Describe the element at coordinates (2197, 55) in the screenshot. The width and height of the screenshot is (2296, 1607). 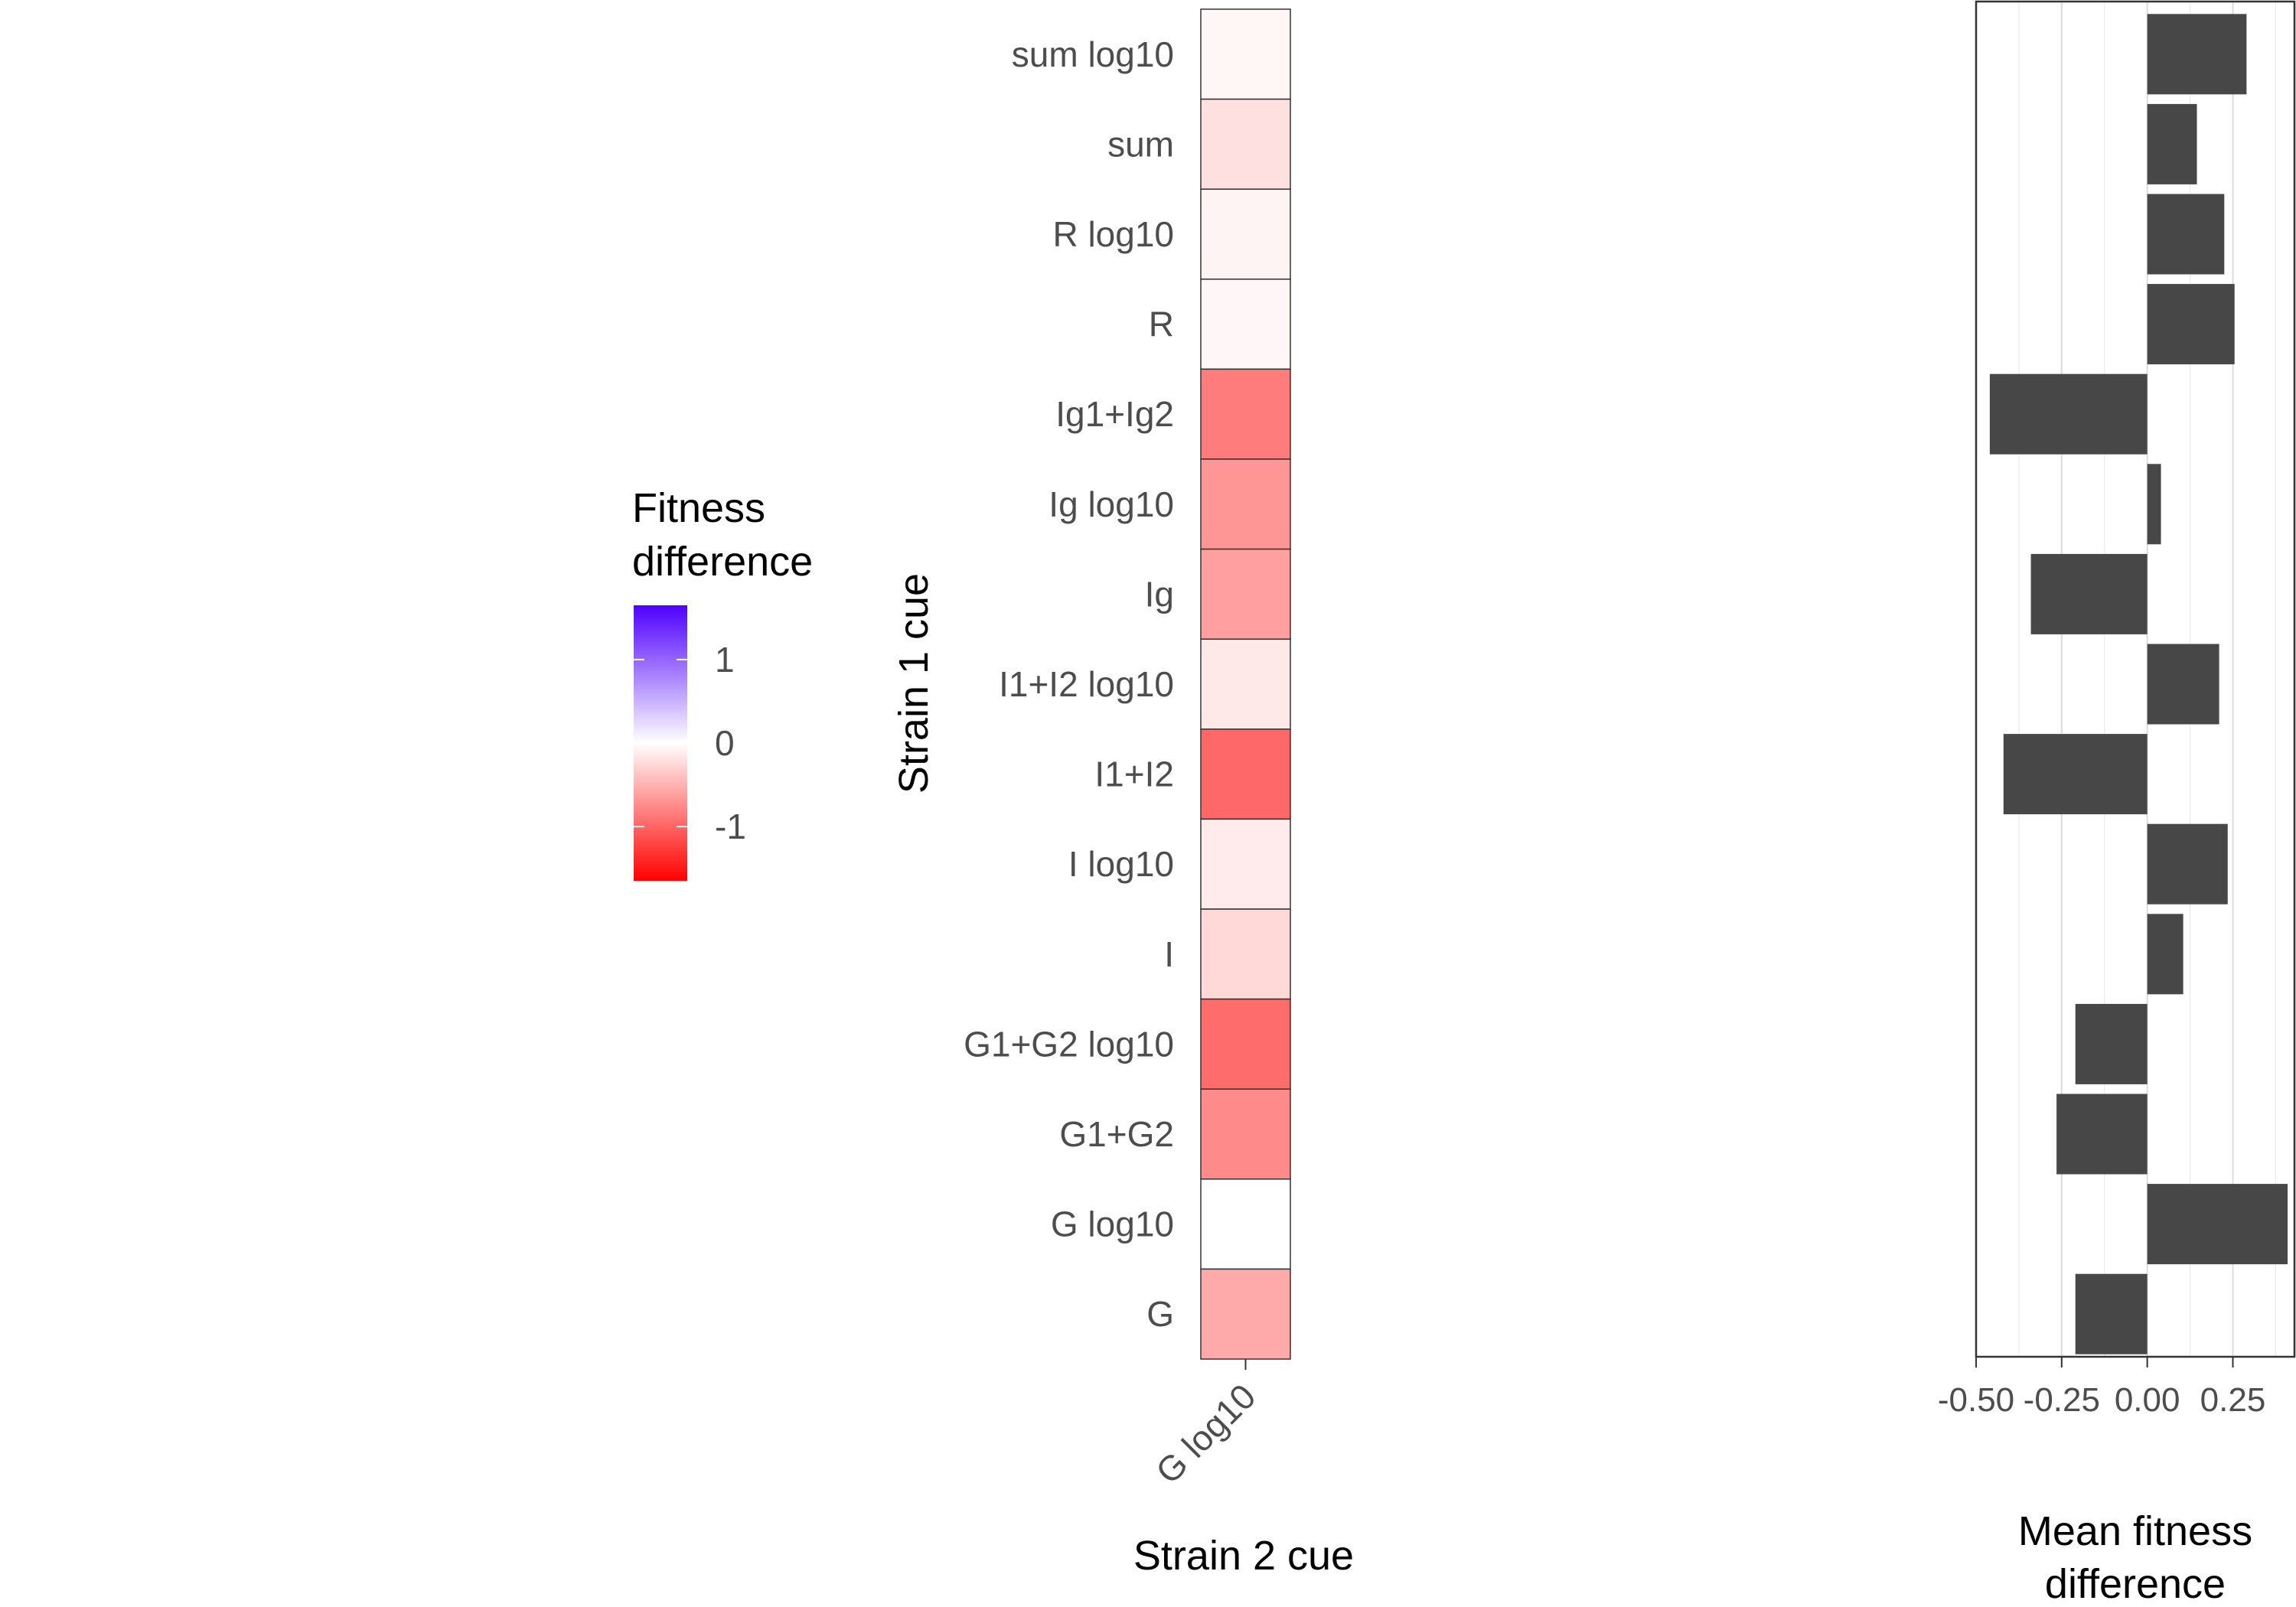
I see `bar-sum-log10` at that location.